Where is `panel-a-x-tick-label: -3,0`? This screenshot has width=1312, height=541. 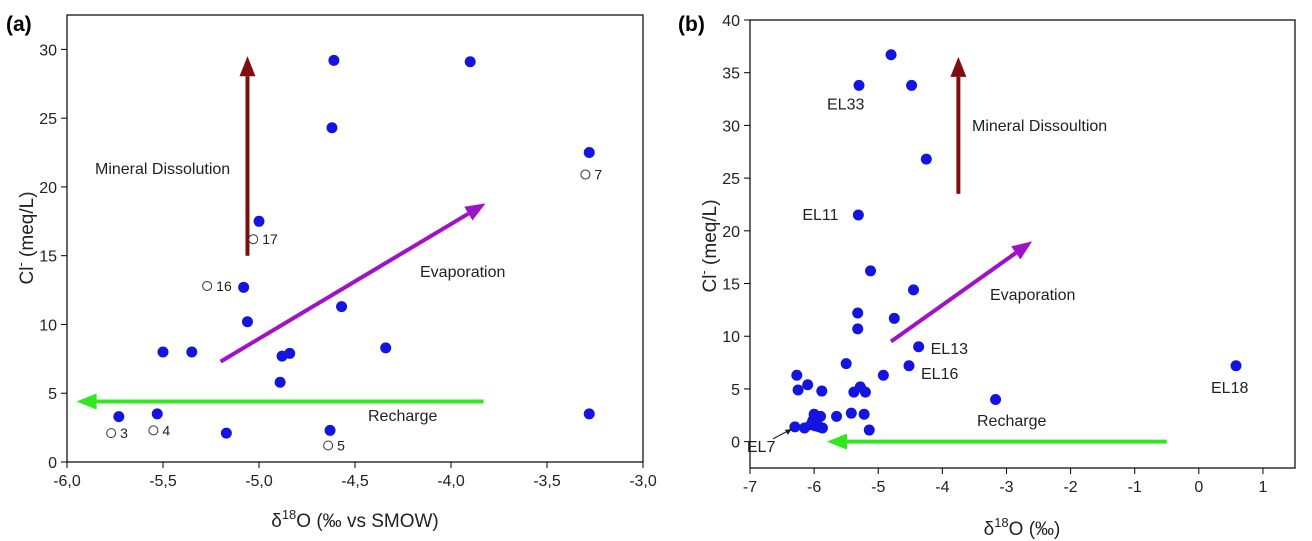
panel-a-x-tick-label: -3,0 is located at coordinates (643, 481).